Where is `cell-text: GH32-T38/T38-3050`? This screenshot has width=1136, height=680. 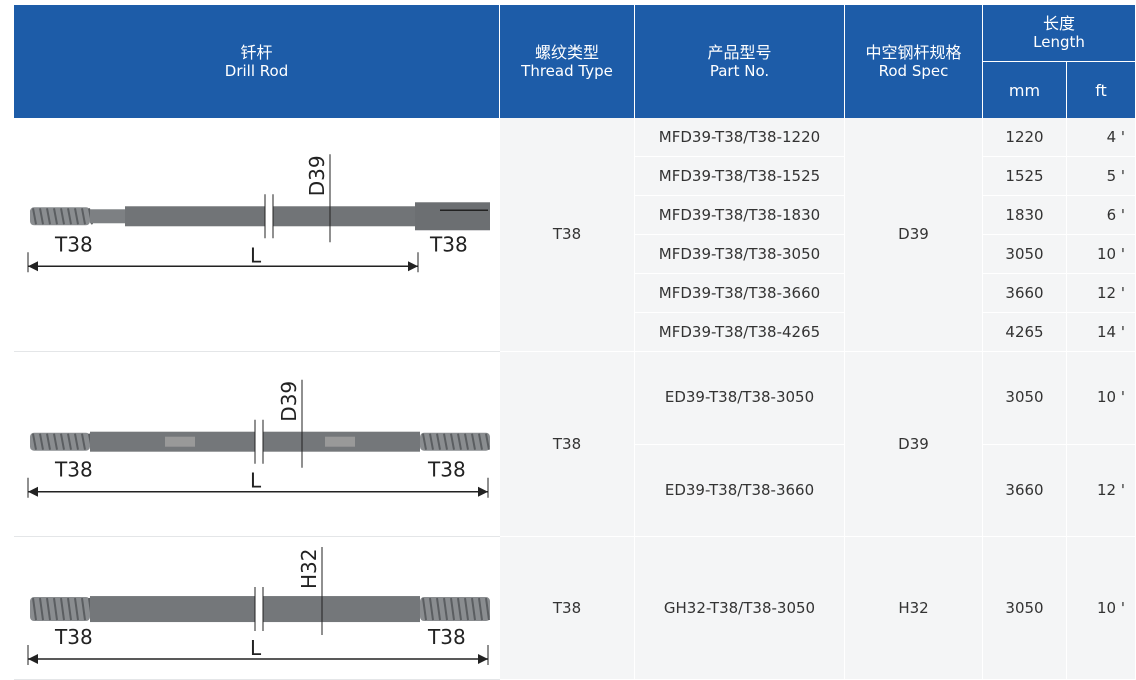 cell-text: GH32-T38/T38-3050 is located at coordinates (739, 607).